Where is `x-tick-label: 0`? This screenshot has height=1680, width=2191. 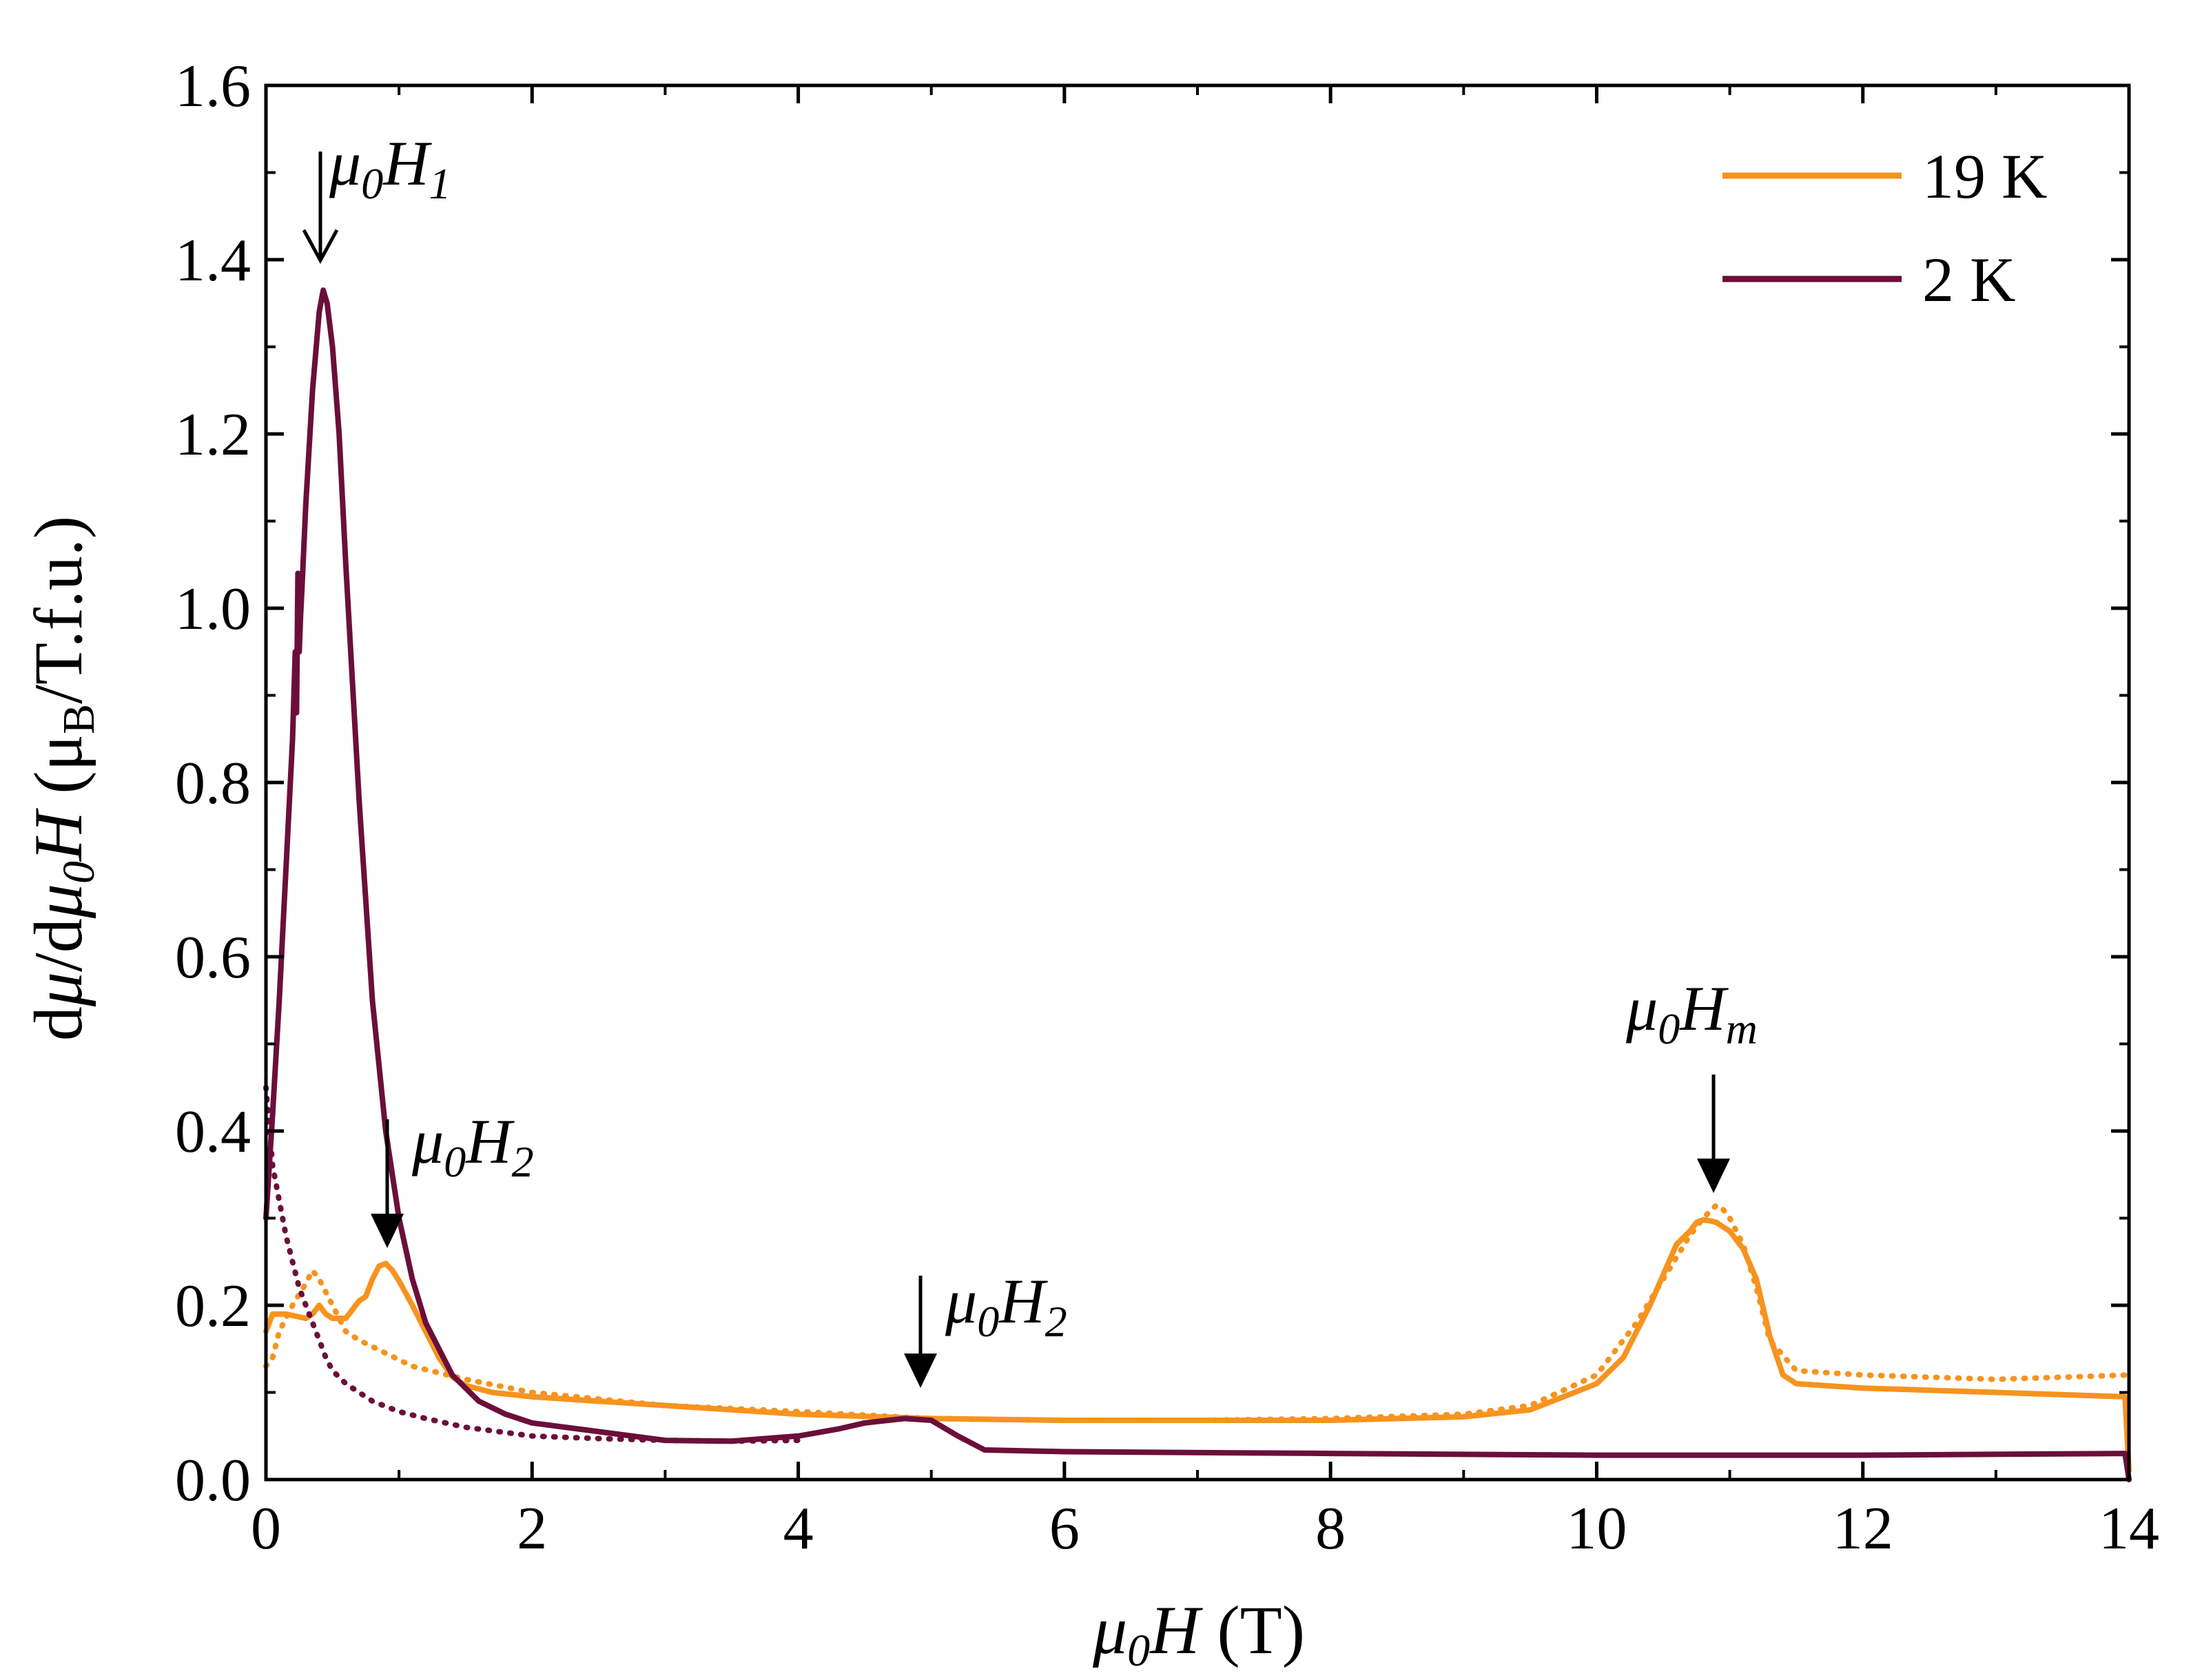 x-tick-label: 0 is located at coordinates (266, 1528).